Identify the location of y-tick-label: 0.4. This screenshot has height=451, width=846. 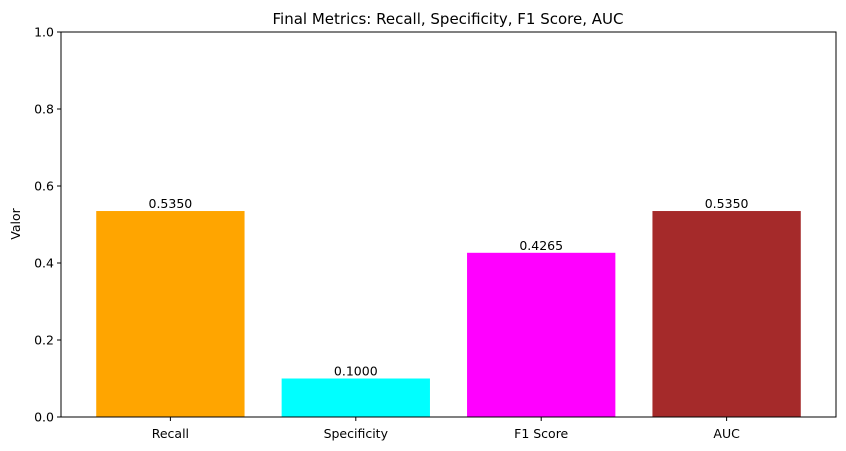
(44, 263).